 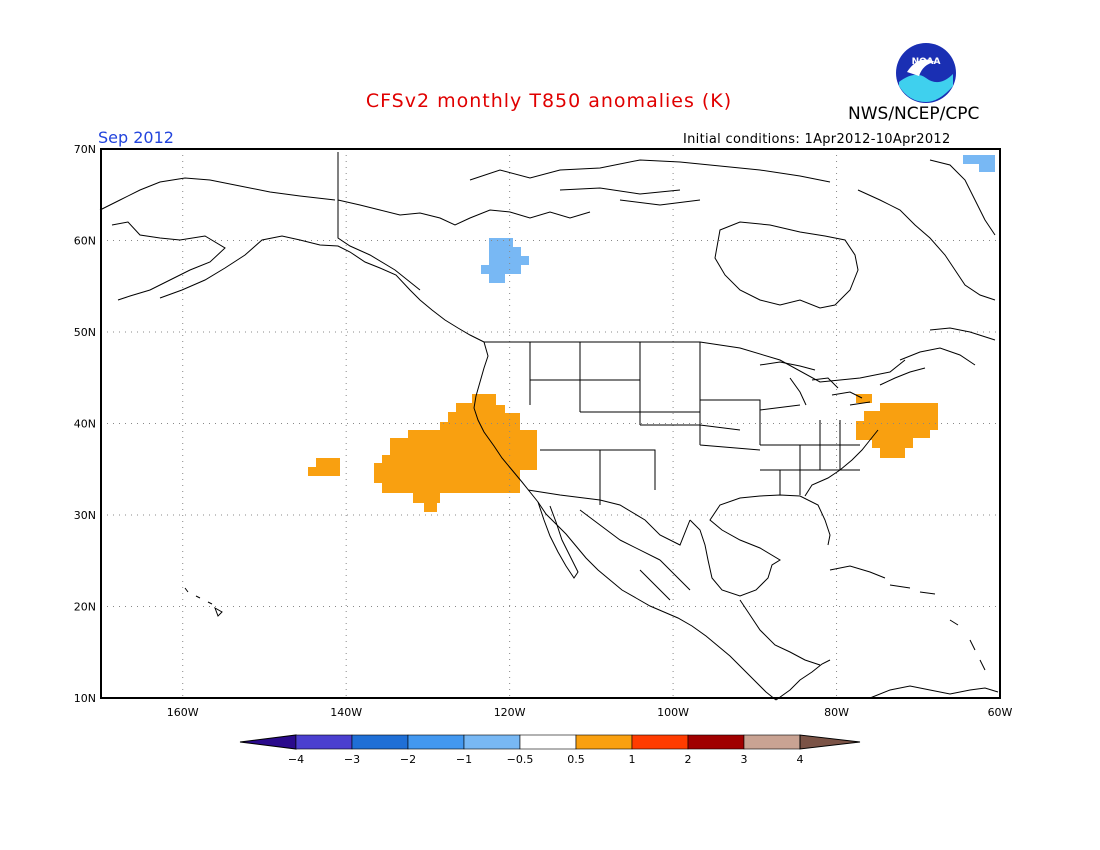 I want to click on lat-label-40N: 40N, so click(x=85, y=424).